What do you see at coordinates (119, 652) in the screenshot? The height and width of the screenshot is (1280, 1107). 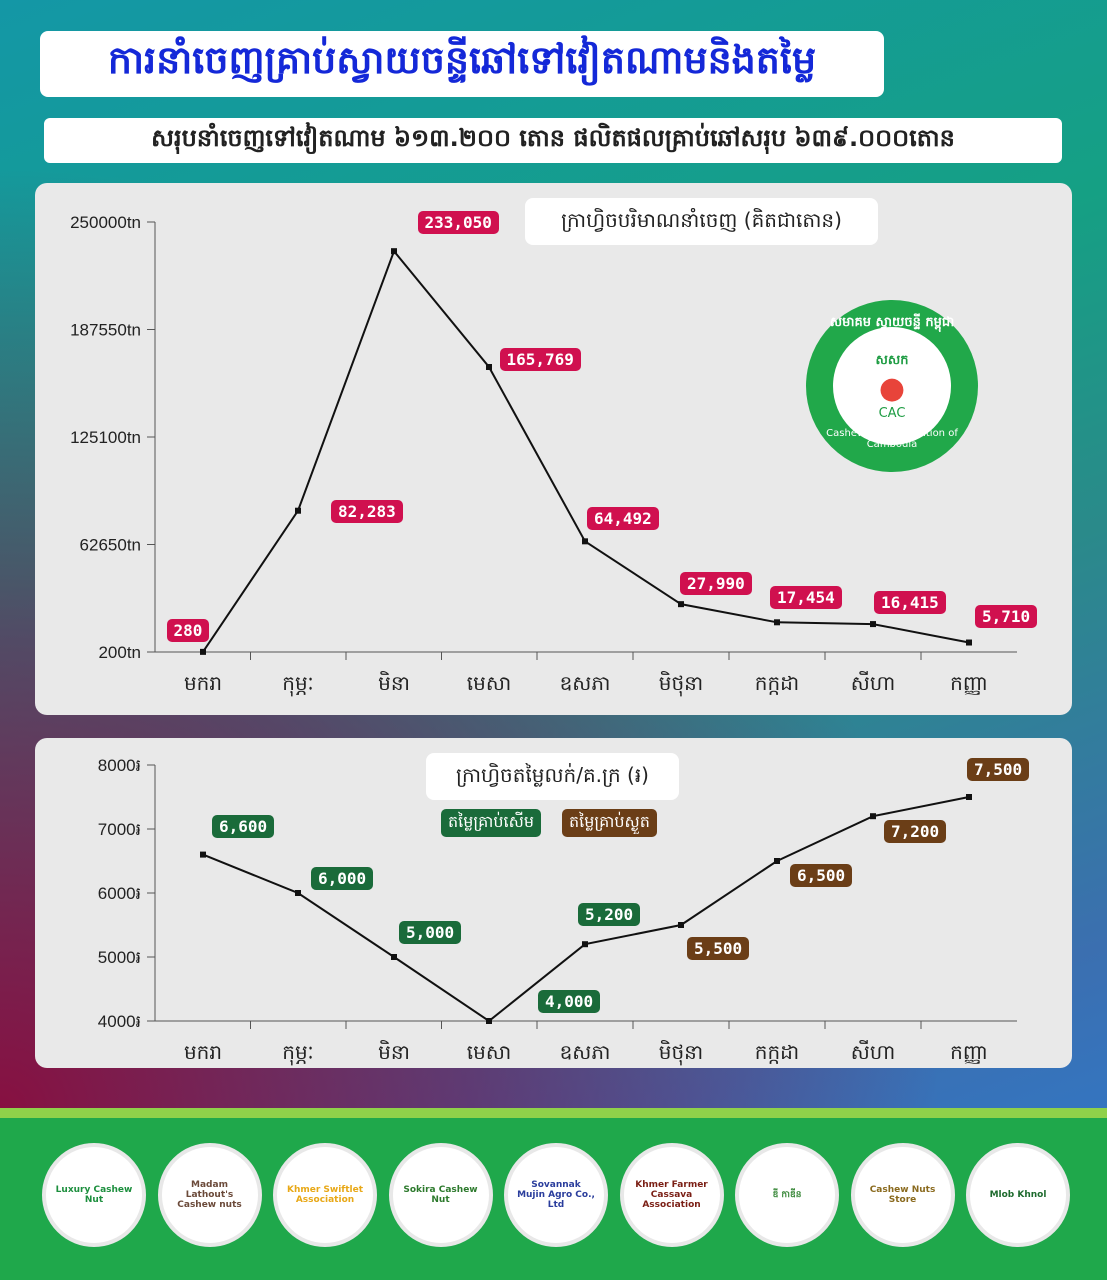 I see `y-tick-label: 200tn` at bounding box center [119, 652].